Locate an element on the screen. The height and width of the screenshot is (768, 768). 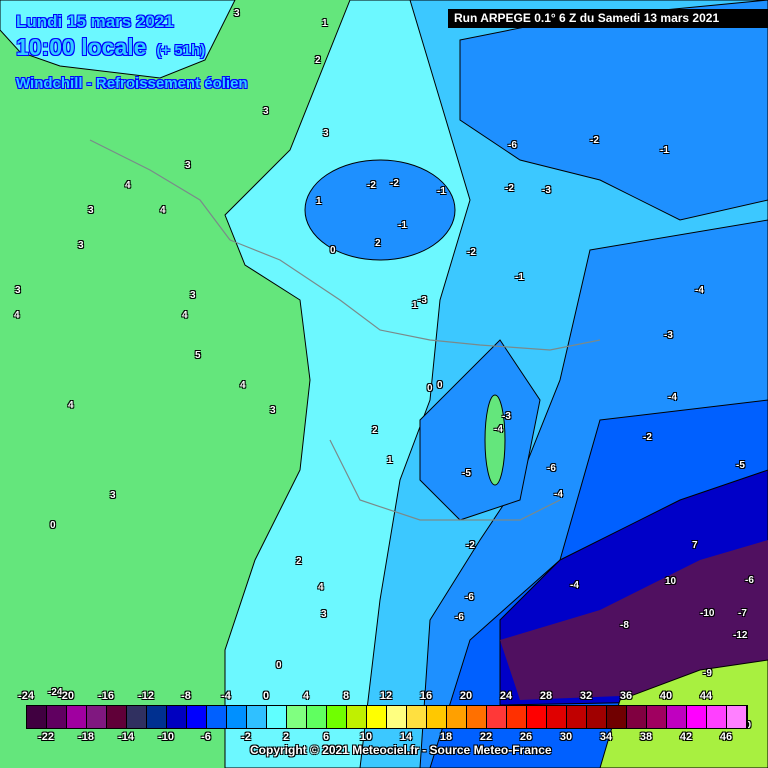
contour-label: -9 is located at coordinates (707, 673).